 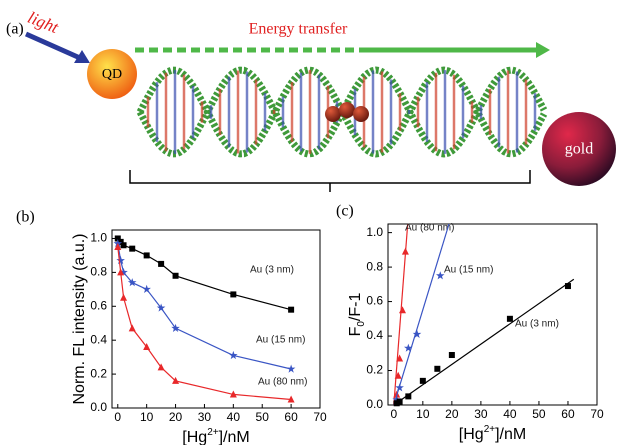 What do you see at coordinates (355, 331) in the screenshot?
I see `y-axis-title-part: F` at bounding box center [355, 331].